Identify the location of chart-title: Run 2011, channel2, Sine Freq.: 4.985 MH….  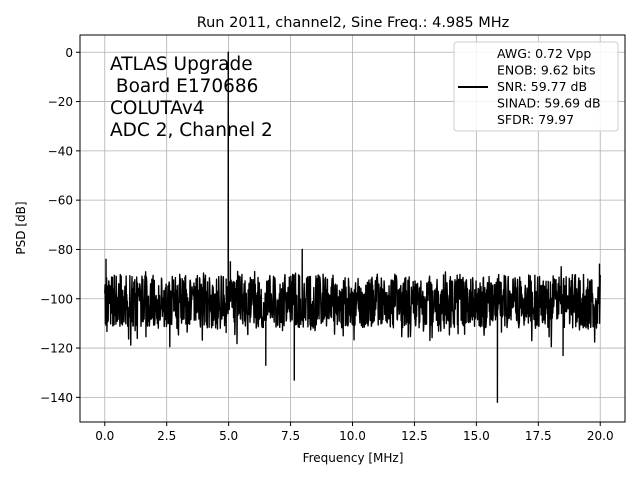
(353, 23).